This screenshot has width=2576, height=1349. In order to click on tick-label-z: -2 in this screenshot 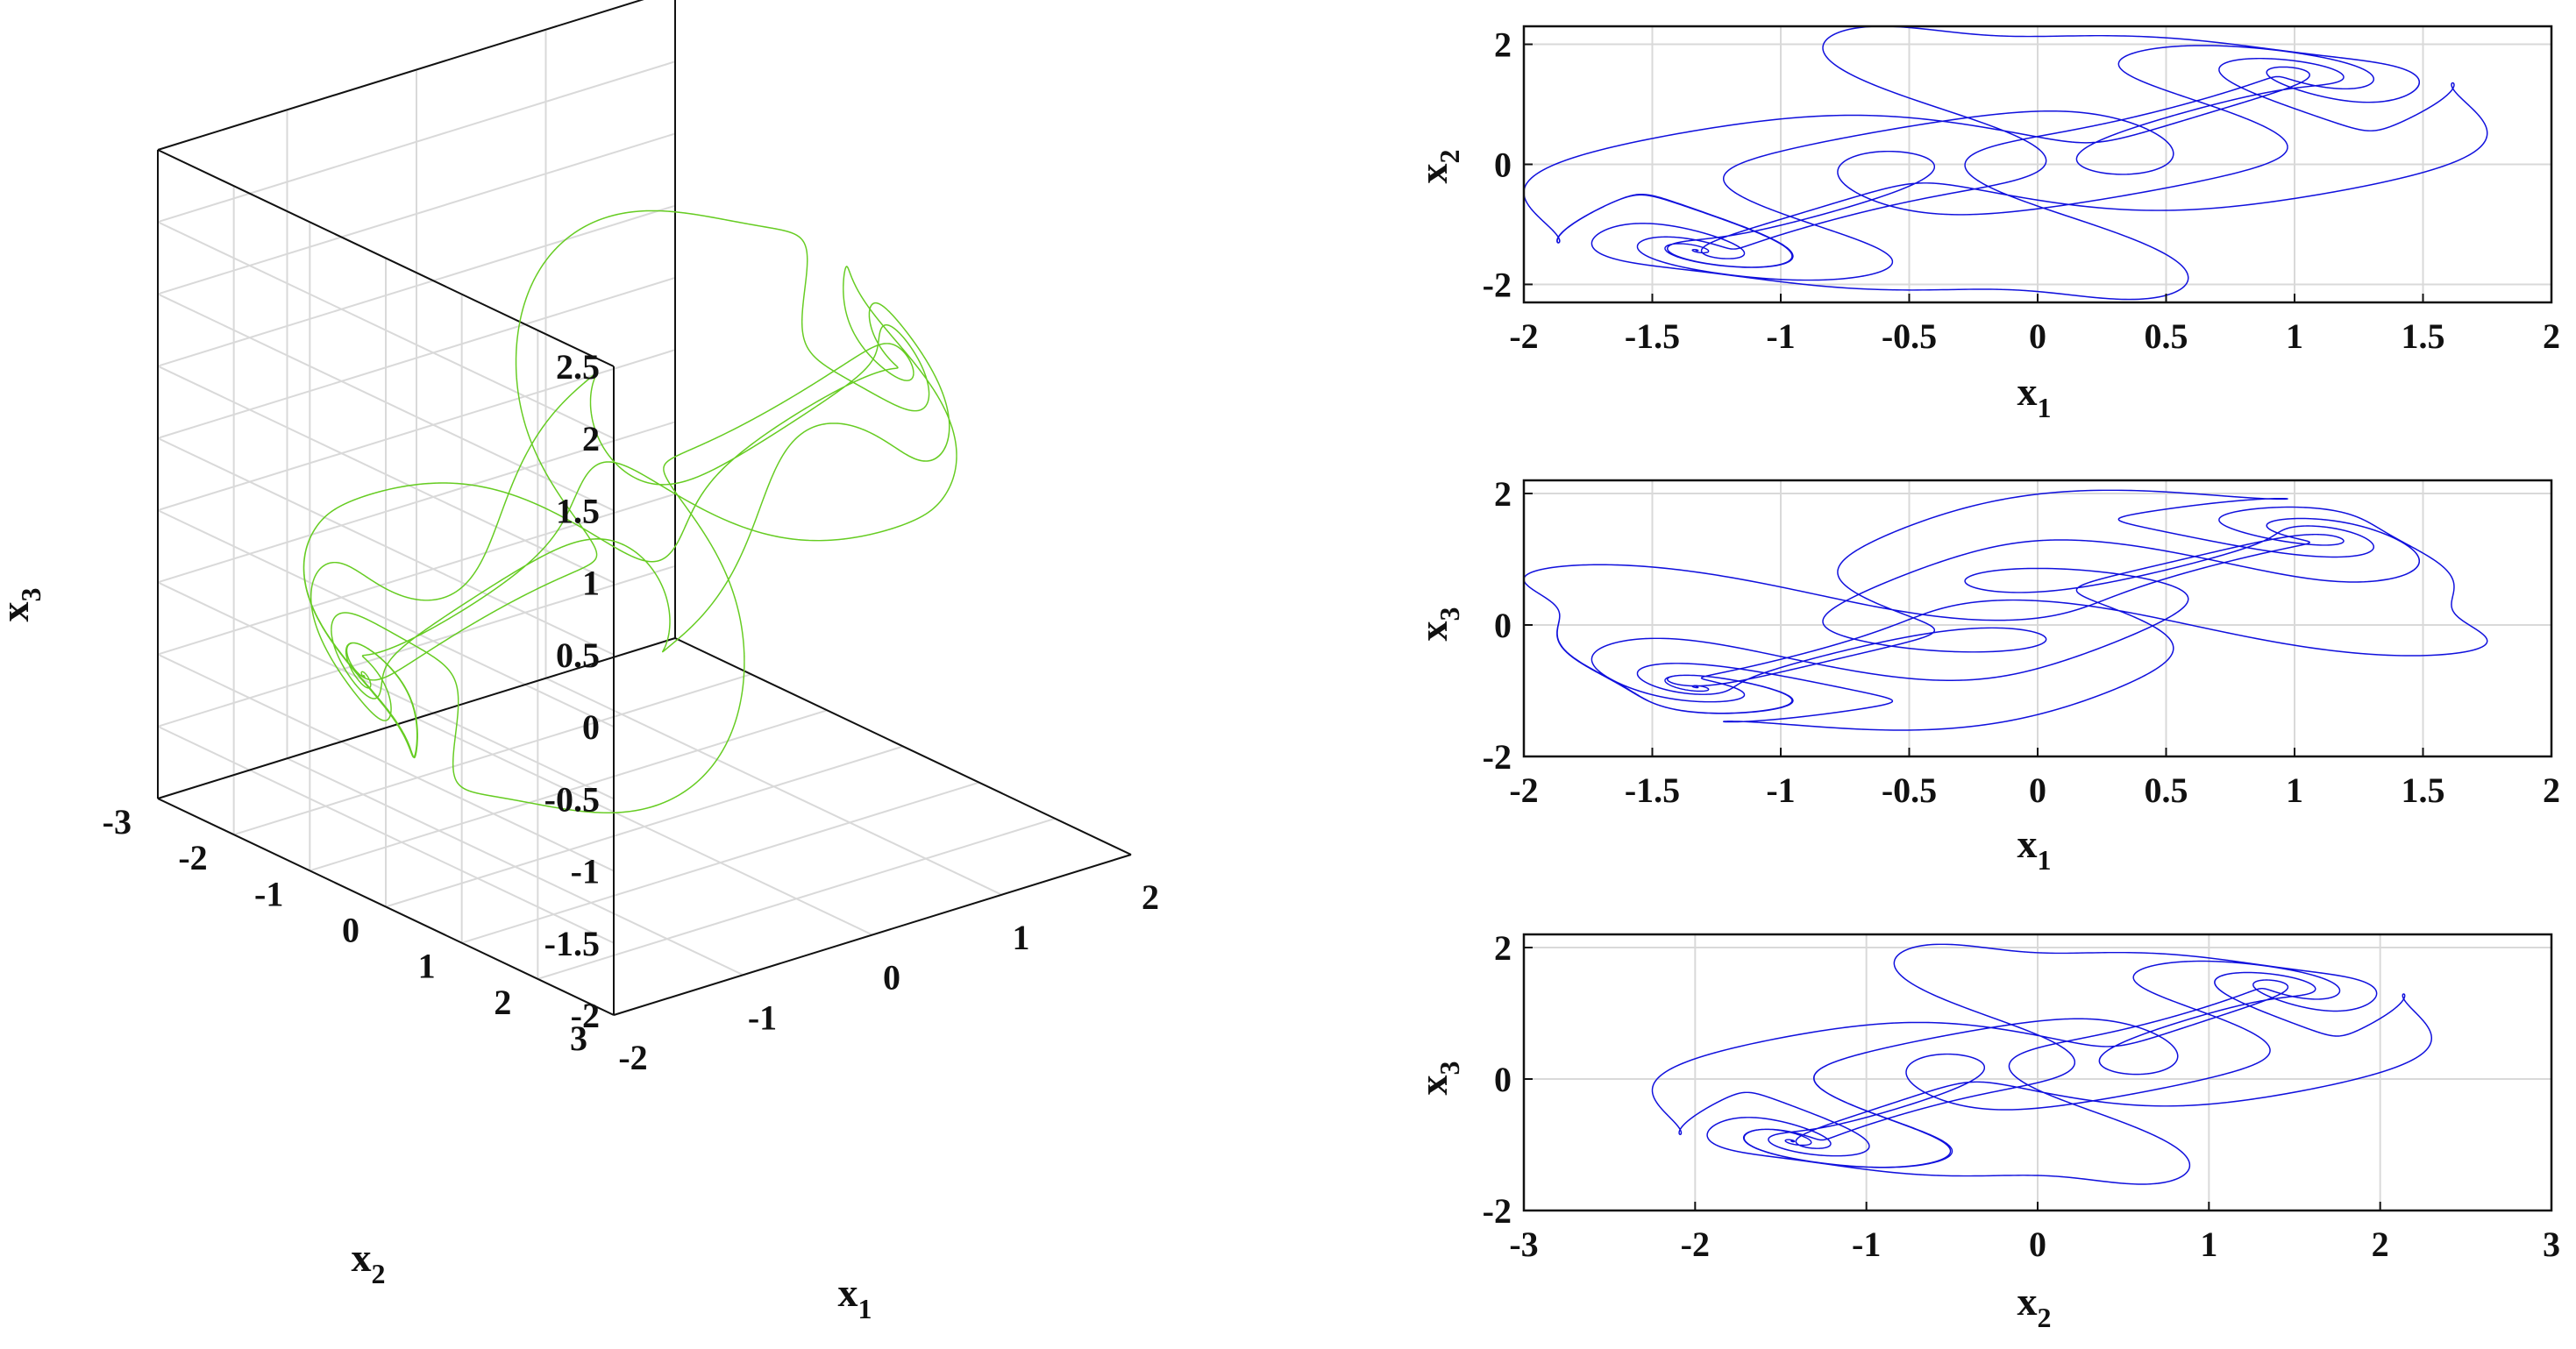, I will do `click(585, 1016)`.